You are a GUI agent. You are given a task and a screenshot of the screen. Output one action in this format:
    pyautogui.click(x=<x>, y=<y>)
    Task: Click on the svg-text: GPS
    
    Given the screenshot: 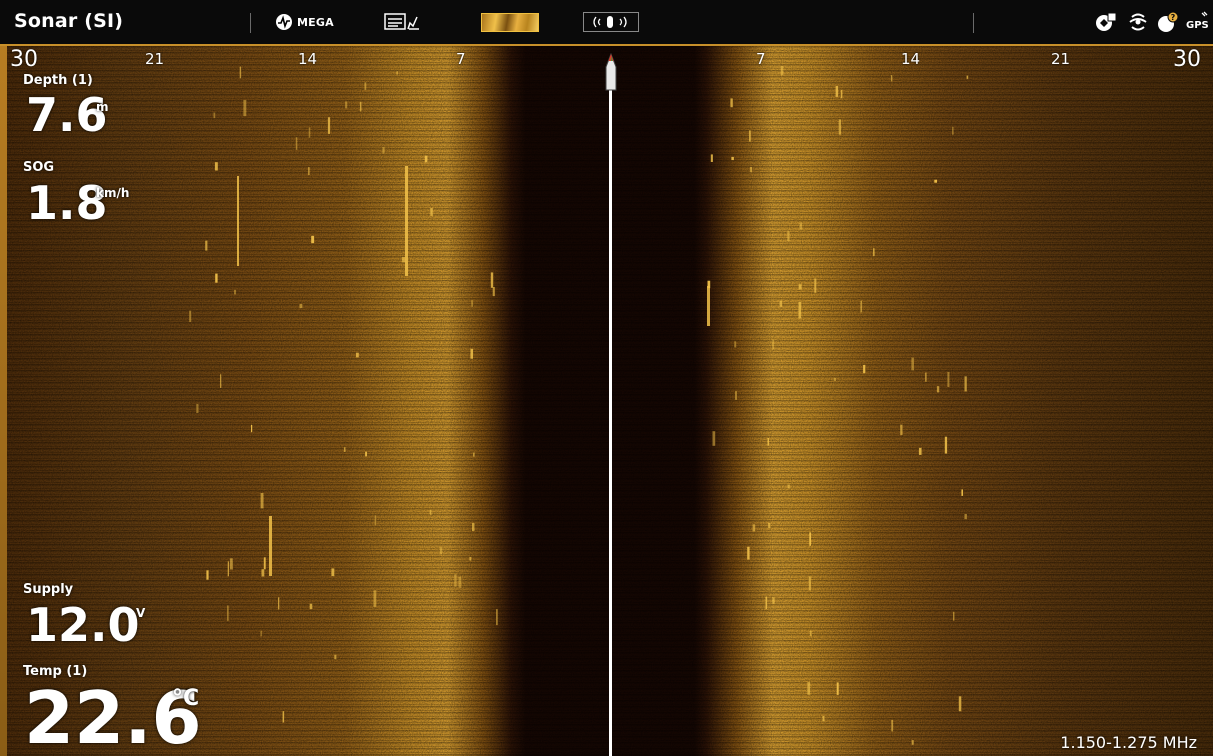 What is the action you would take?
    pyautogui.click(x=1197, y=25)
    